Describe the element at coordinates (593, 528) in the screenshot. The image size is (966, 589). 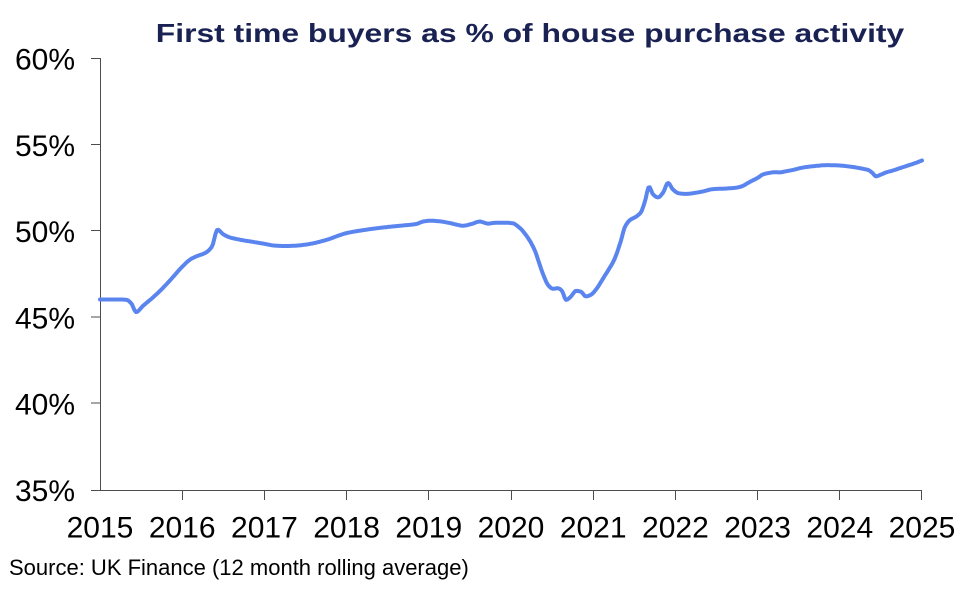
I see `svg-text: 2021` at that location.